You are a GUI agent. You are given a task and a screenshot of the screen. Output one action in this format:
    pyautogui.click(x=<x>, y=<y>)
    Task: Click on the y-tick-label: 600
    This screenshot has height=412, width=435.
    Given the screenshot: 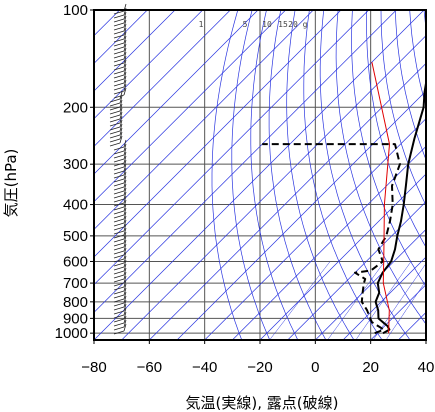 What is the action you would take?
    pyautogui.click(x=75, y=261)
    